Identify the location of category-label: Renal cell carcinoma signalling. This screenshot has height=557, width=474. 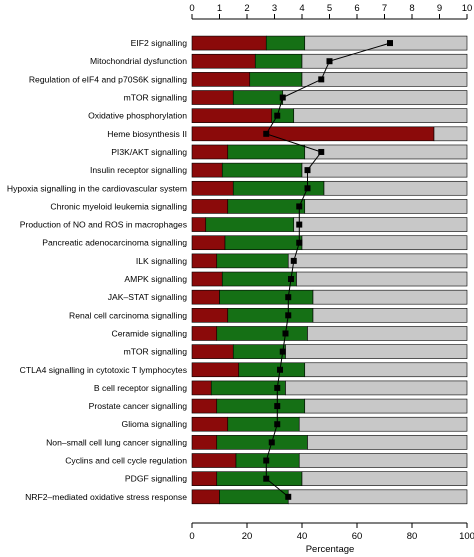
(128, 315).